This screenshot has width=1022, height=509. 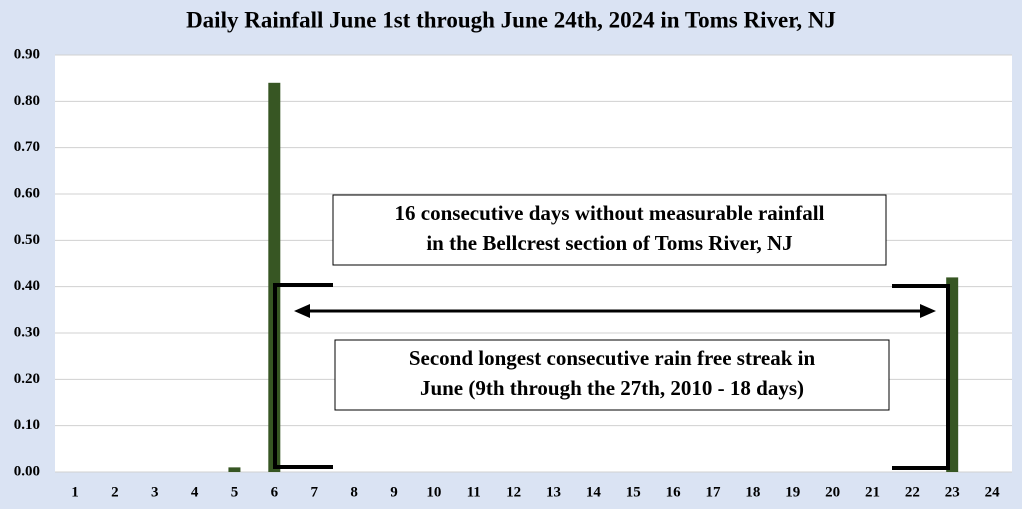 What do you see at coordinates (27, 425) in the screenshot?
I see `y-tick-label: 0.10` at bounding box center [27, 425].